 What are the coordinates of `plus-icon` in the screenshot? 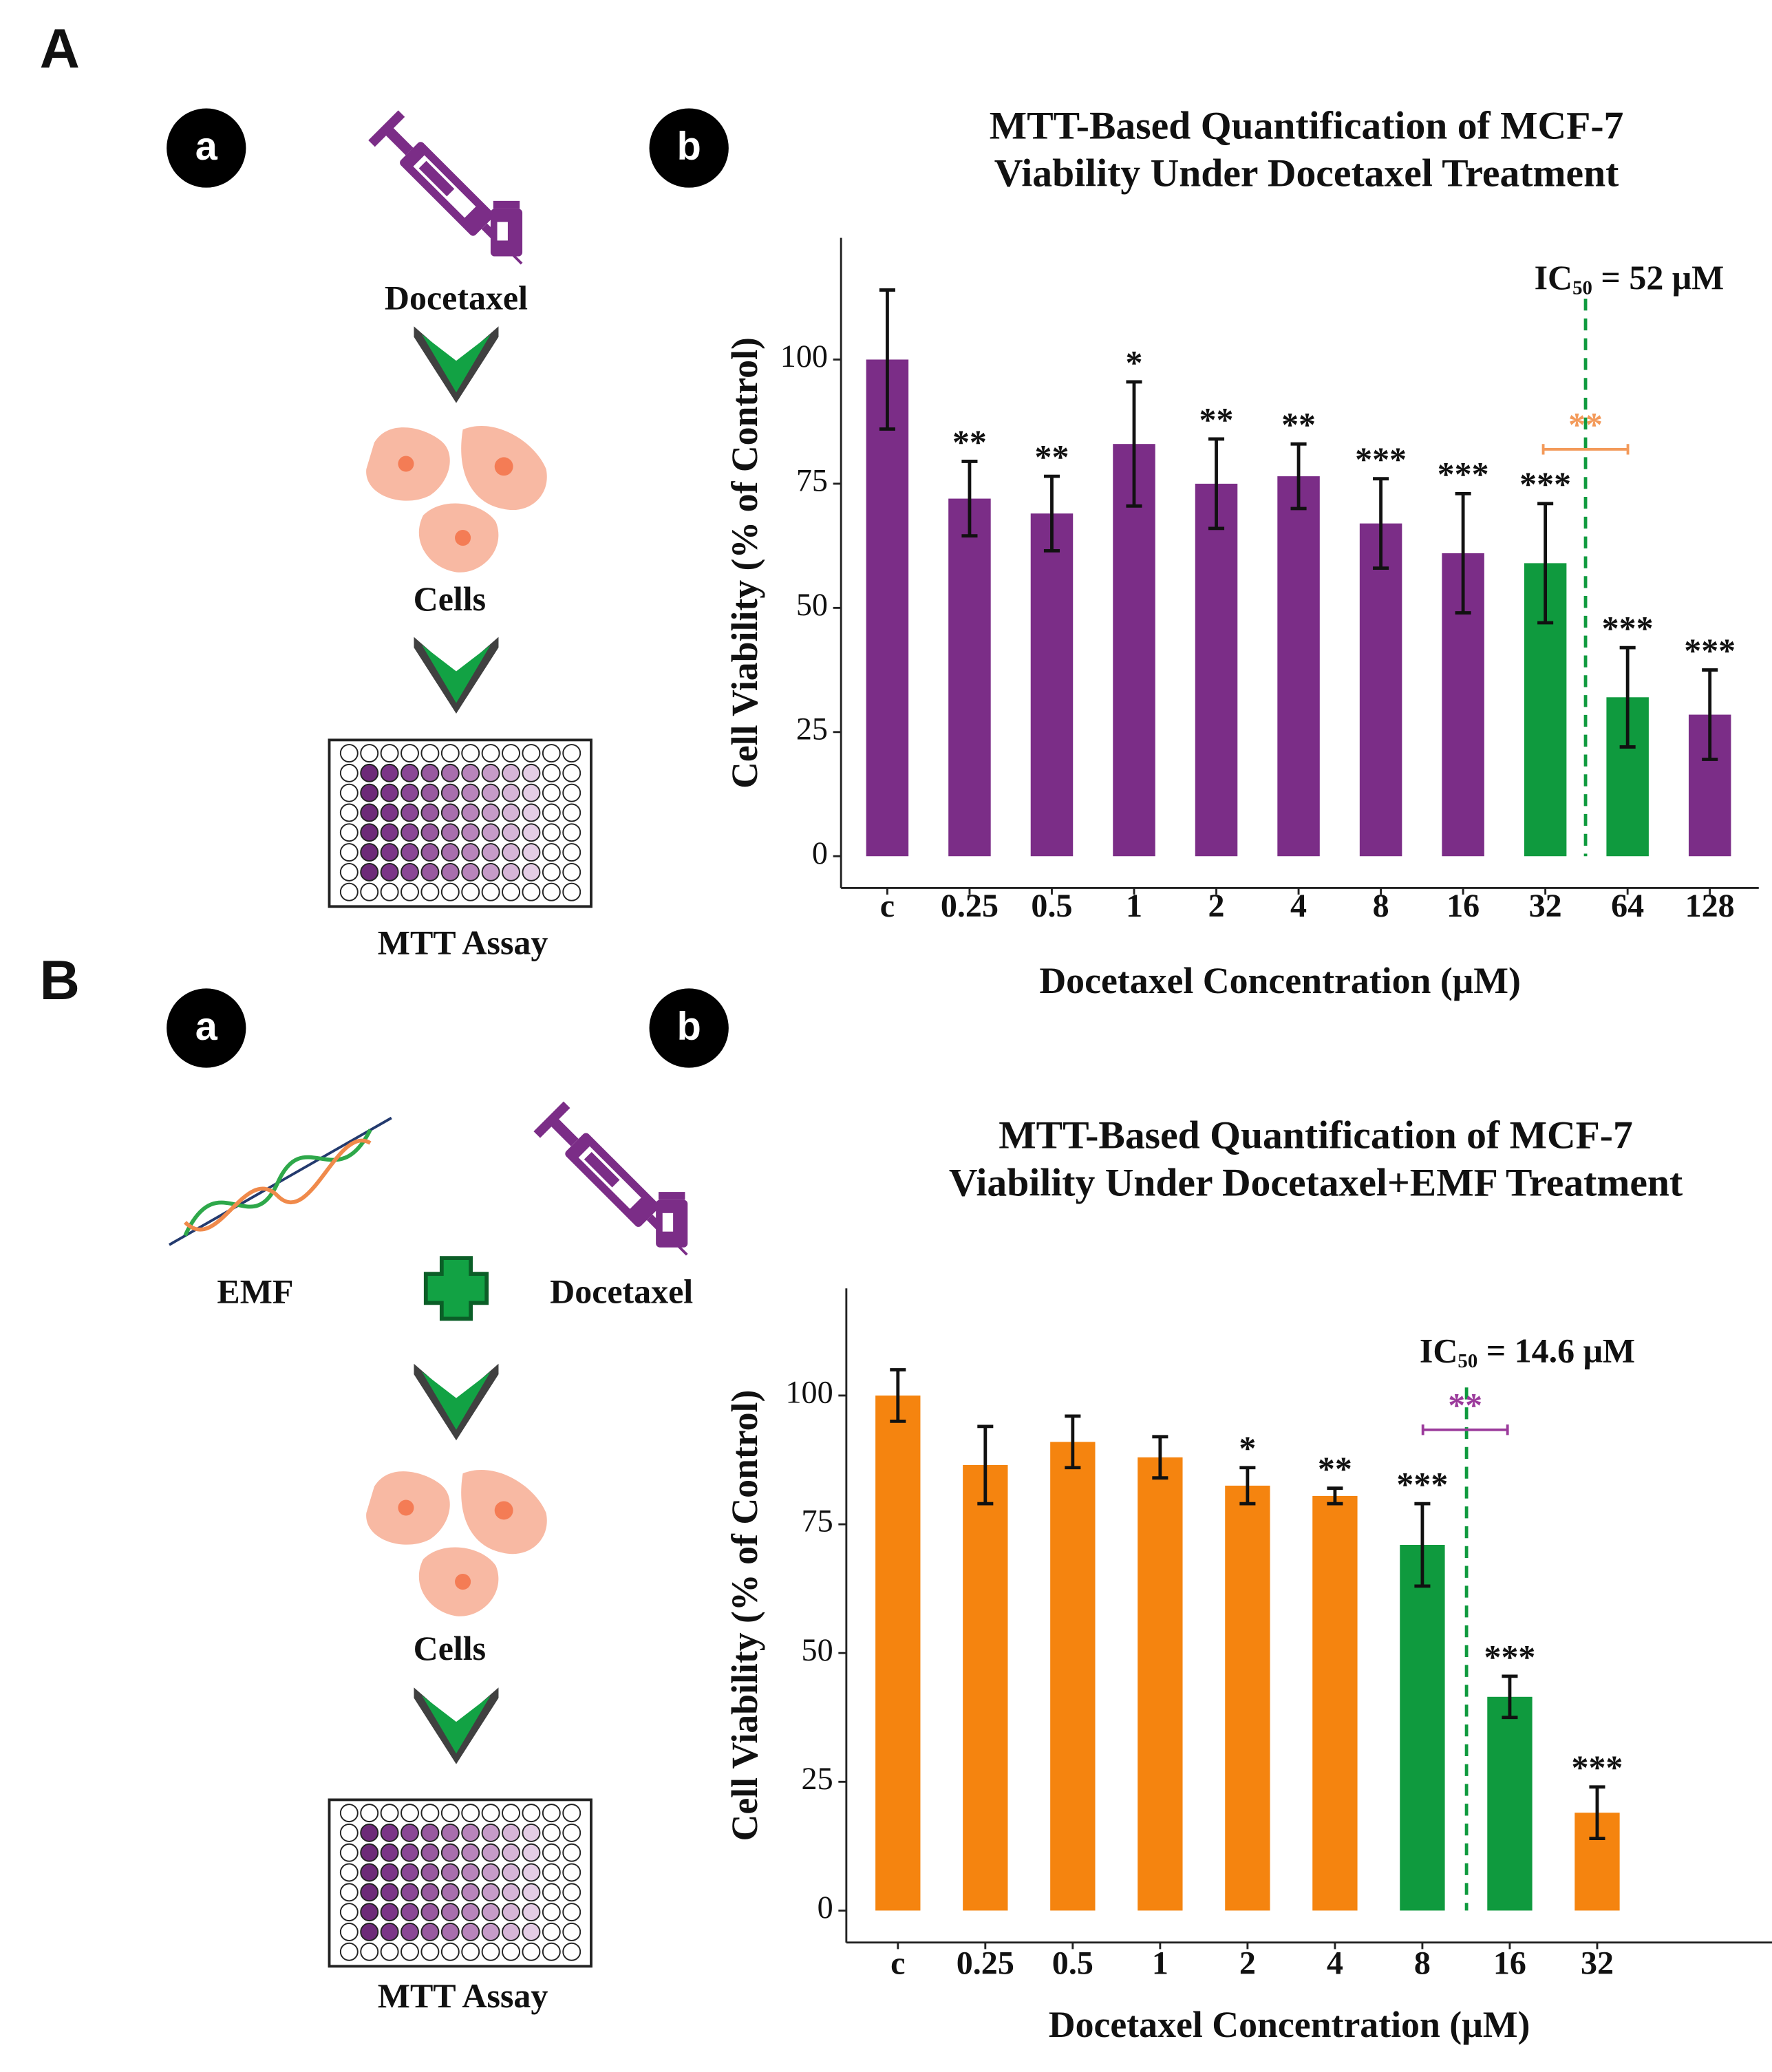 It's located at (456, 1288).